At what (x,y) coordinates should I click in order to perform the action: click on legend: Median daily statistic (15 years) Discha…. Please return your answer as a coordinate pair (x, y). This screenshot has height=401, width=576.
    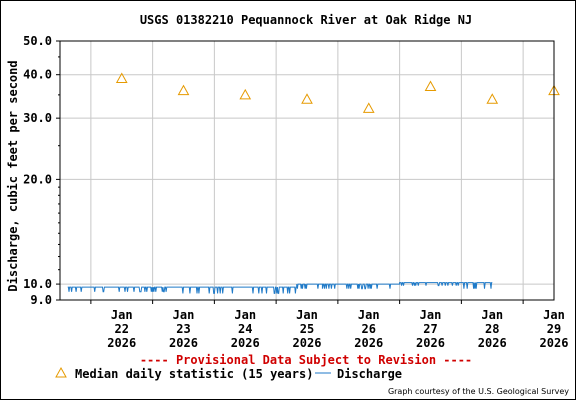
    Looking at the image, I should click on (228, 373).